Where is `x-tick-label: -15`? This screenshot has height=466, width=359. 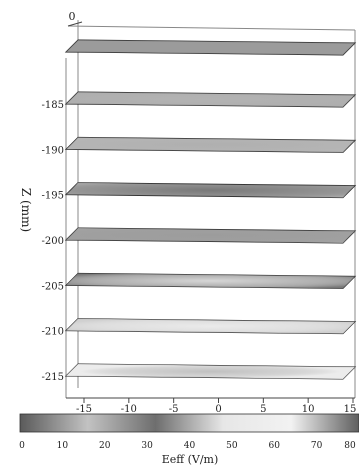
x-tick-label: -15 is located at coordinates (84, 409).